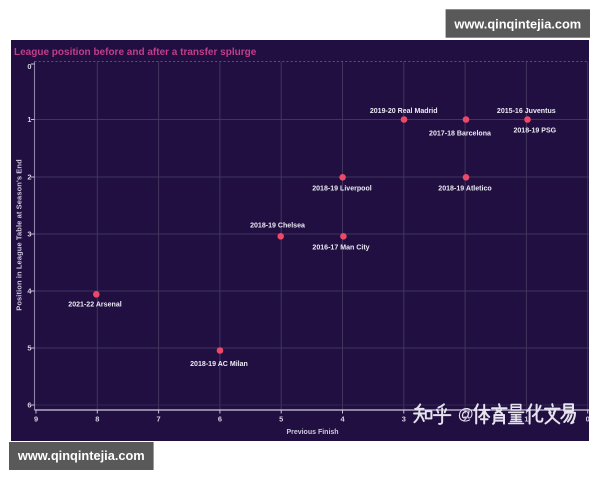 The height and width of the screenshot is (485, 600). Describe the element at coordinates (312, 432) in the screenshot. I see `svg-text: Previous Finish` at that location.